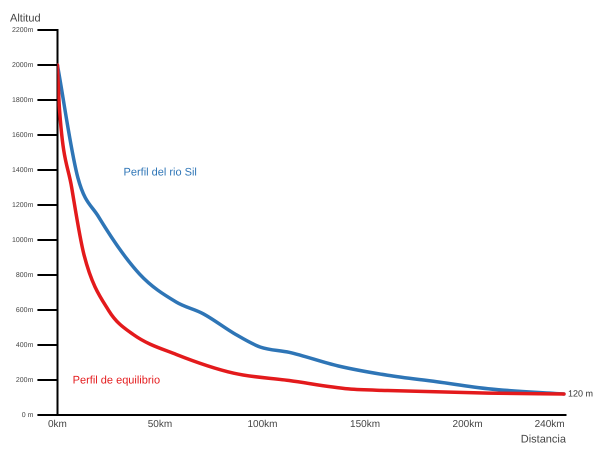 Image resolution: width=604 pixels, height=455 pixels. What do you see at coordinates (160, 424) in the screenshot?
I see `x-tick-label: 50km` at bounding box center [160, 424].